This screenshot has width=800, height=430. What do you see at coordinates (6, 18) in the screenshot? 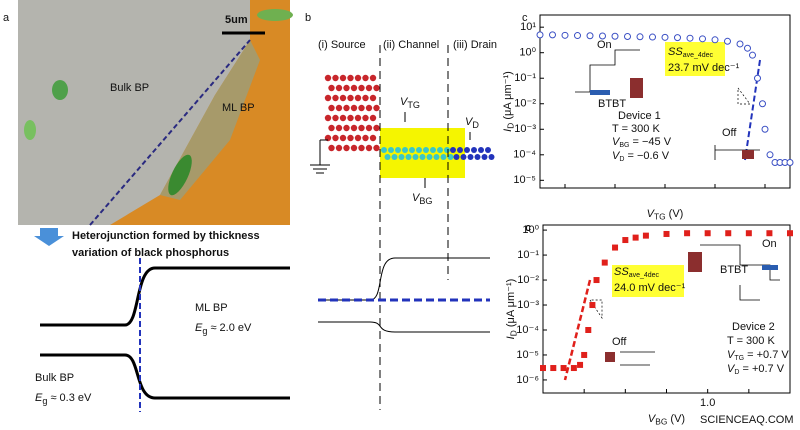
I see `panel-label: a` at bounding box center [6, 18].